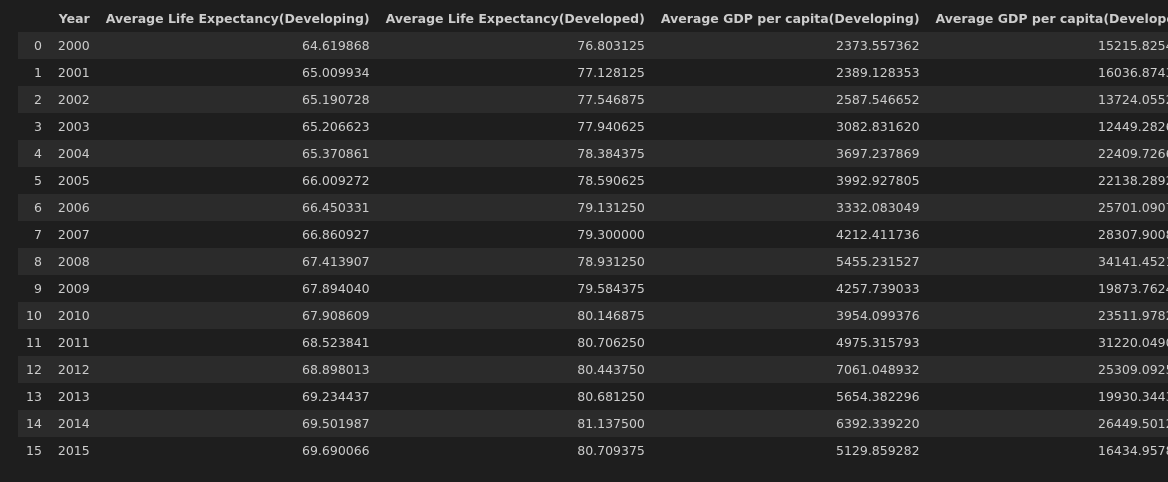 Image resolution: width=1168 pixels, height=482 pixels. I want to click on index-header, so click(34, 18).